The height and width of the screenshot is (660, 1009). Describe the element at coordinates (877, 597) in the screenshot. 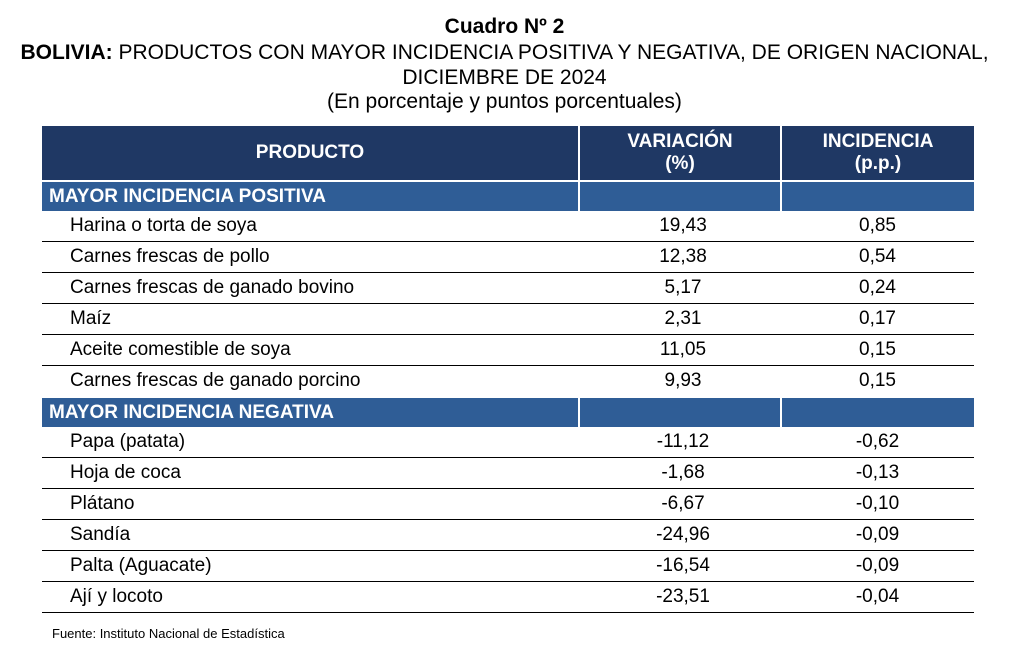

I see `cell-incidencia: -0,04` at that location.